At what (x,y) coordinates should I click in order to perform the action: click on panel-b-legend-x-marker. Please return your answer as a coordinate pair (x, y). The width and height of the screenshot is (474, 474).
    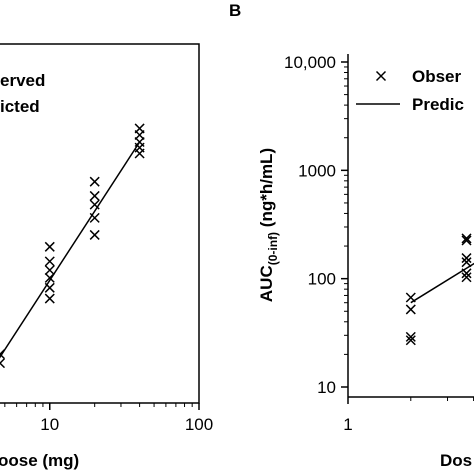
    Looking at the image, I should click on (381, 76).